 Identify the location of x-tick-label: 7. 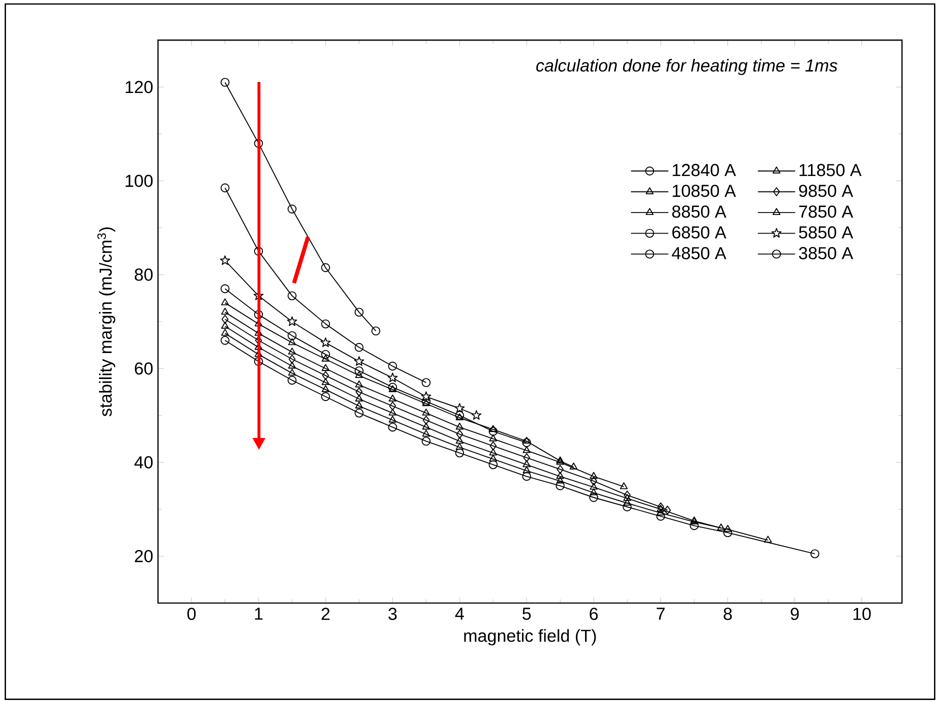
(660, 614).